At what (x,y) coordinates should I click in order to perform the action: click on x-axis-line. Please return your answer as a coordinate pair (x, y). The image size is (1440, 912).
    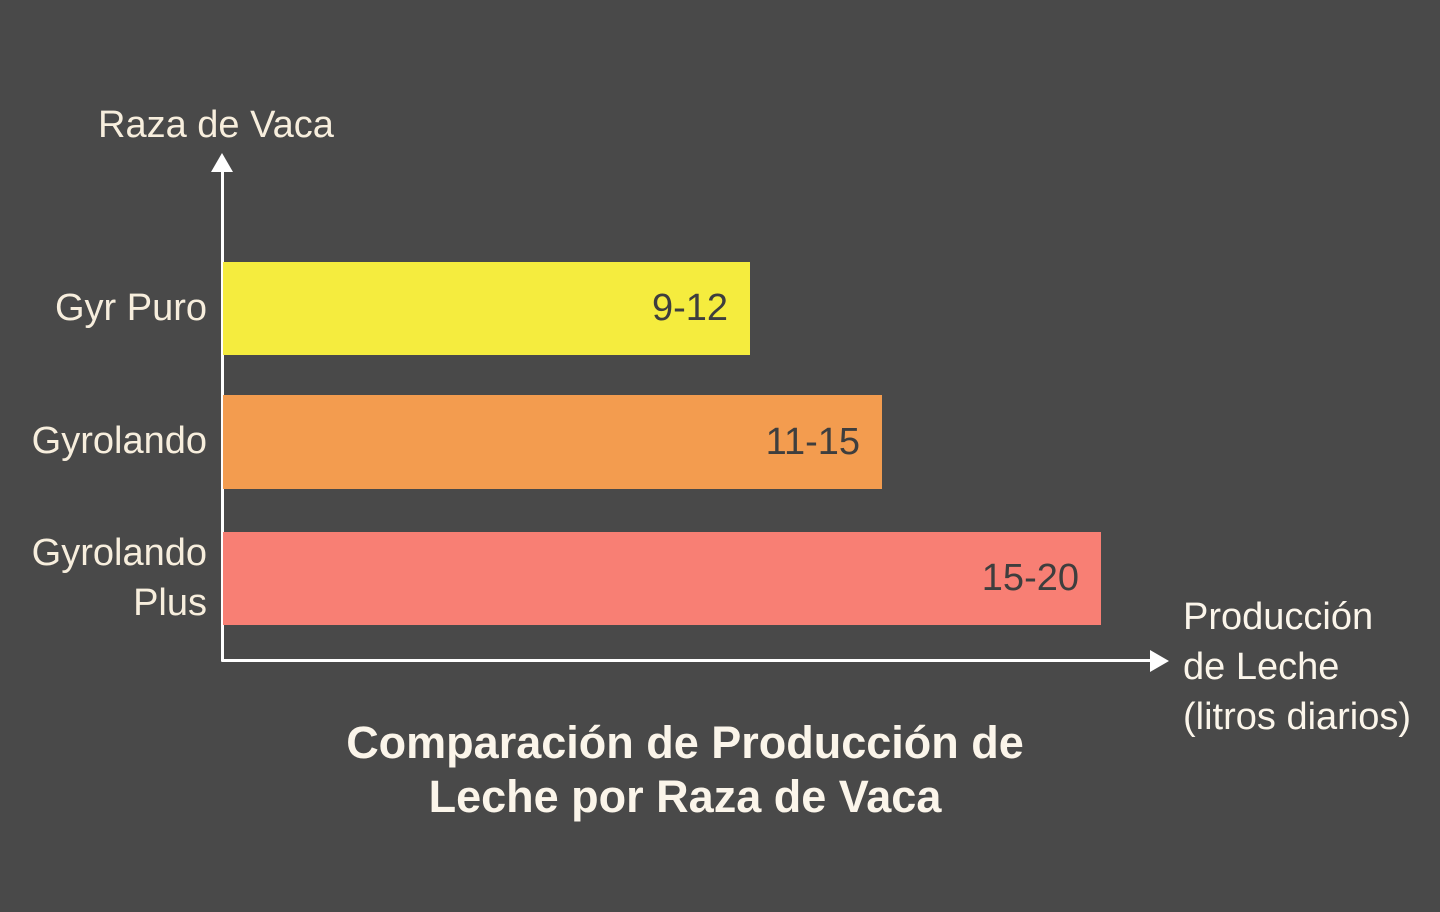
    Looking at the image, I should click on (687, 660).